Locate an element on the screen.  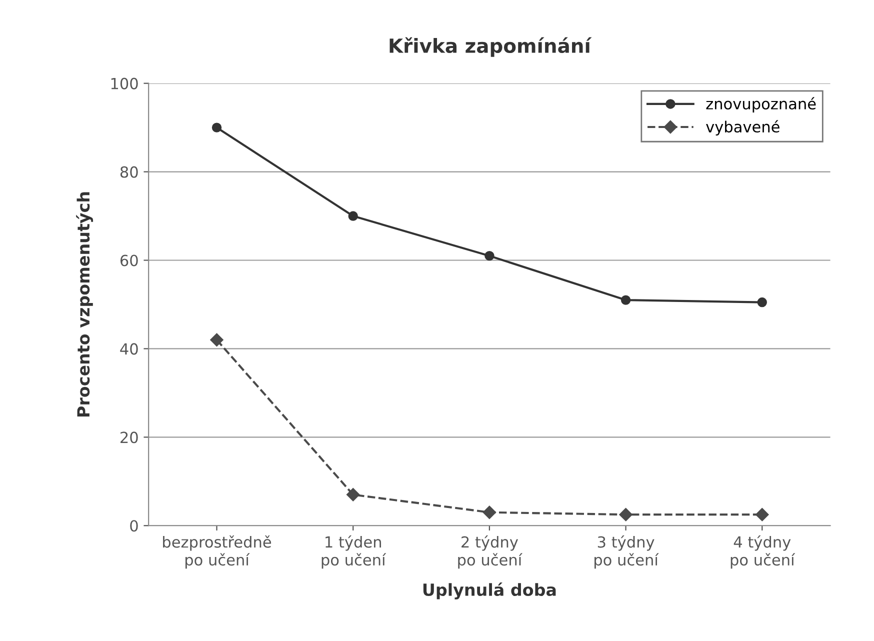
x-tick-label: bezprostředně po učení is located at coordinates (217, 552).